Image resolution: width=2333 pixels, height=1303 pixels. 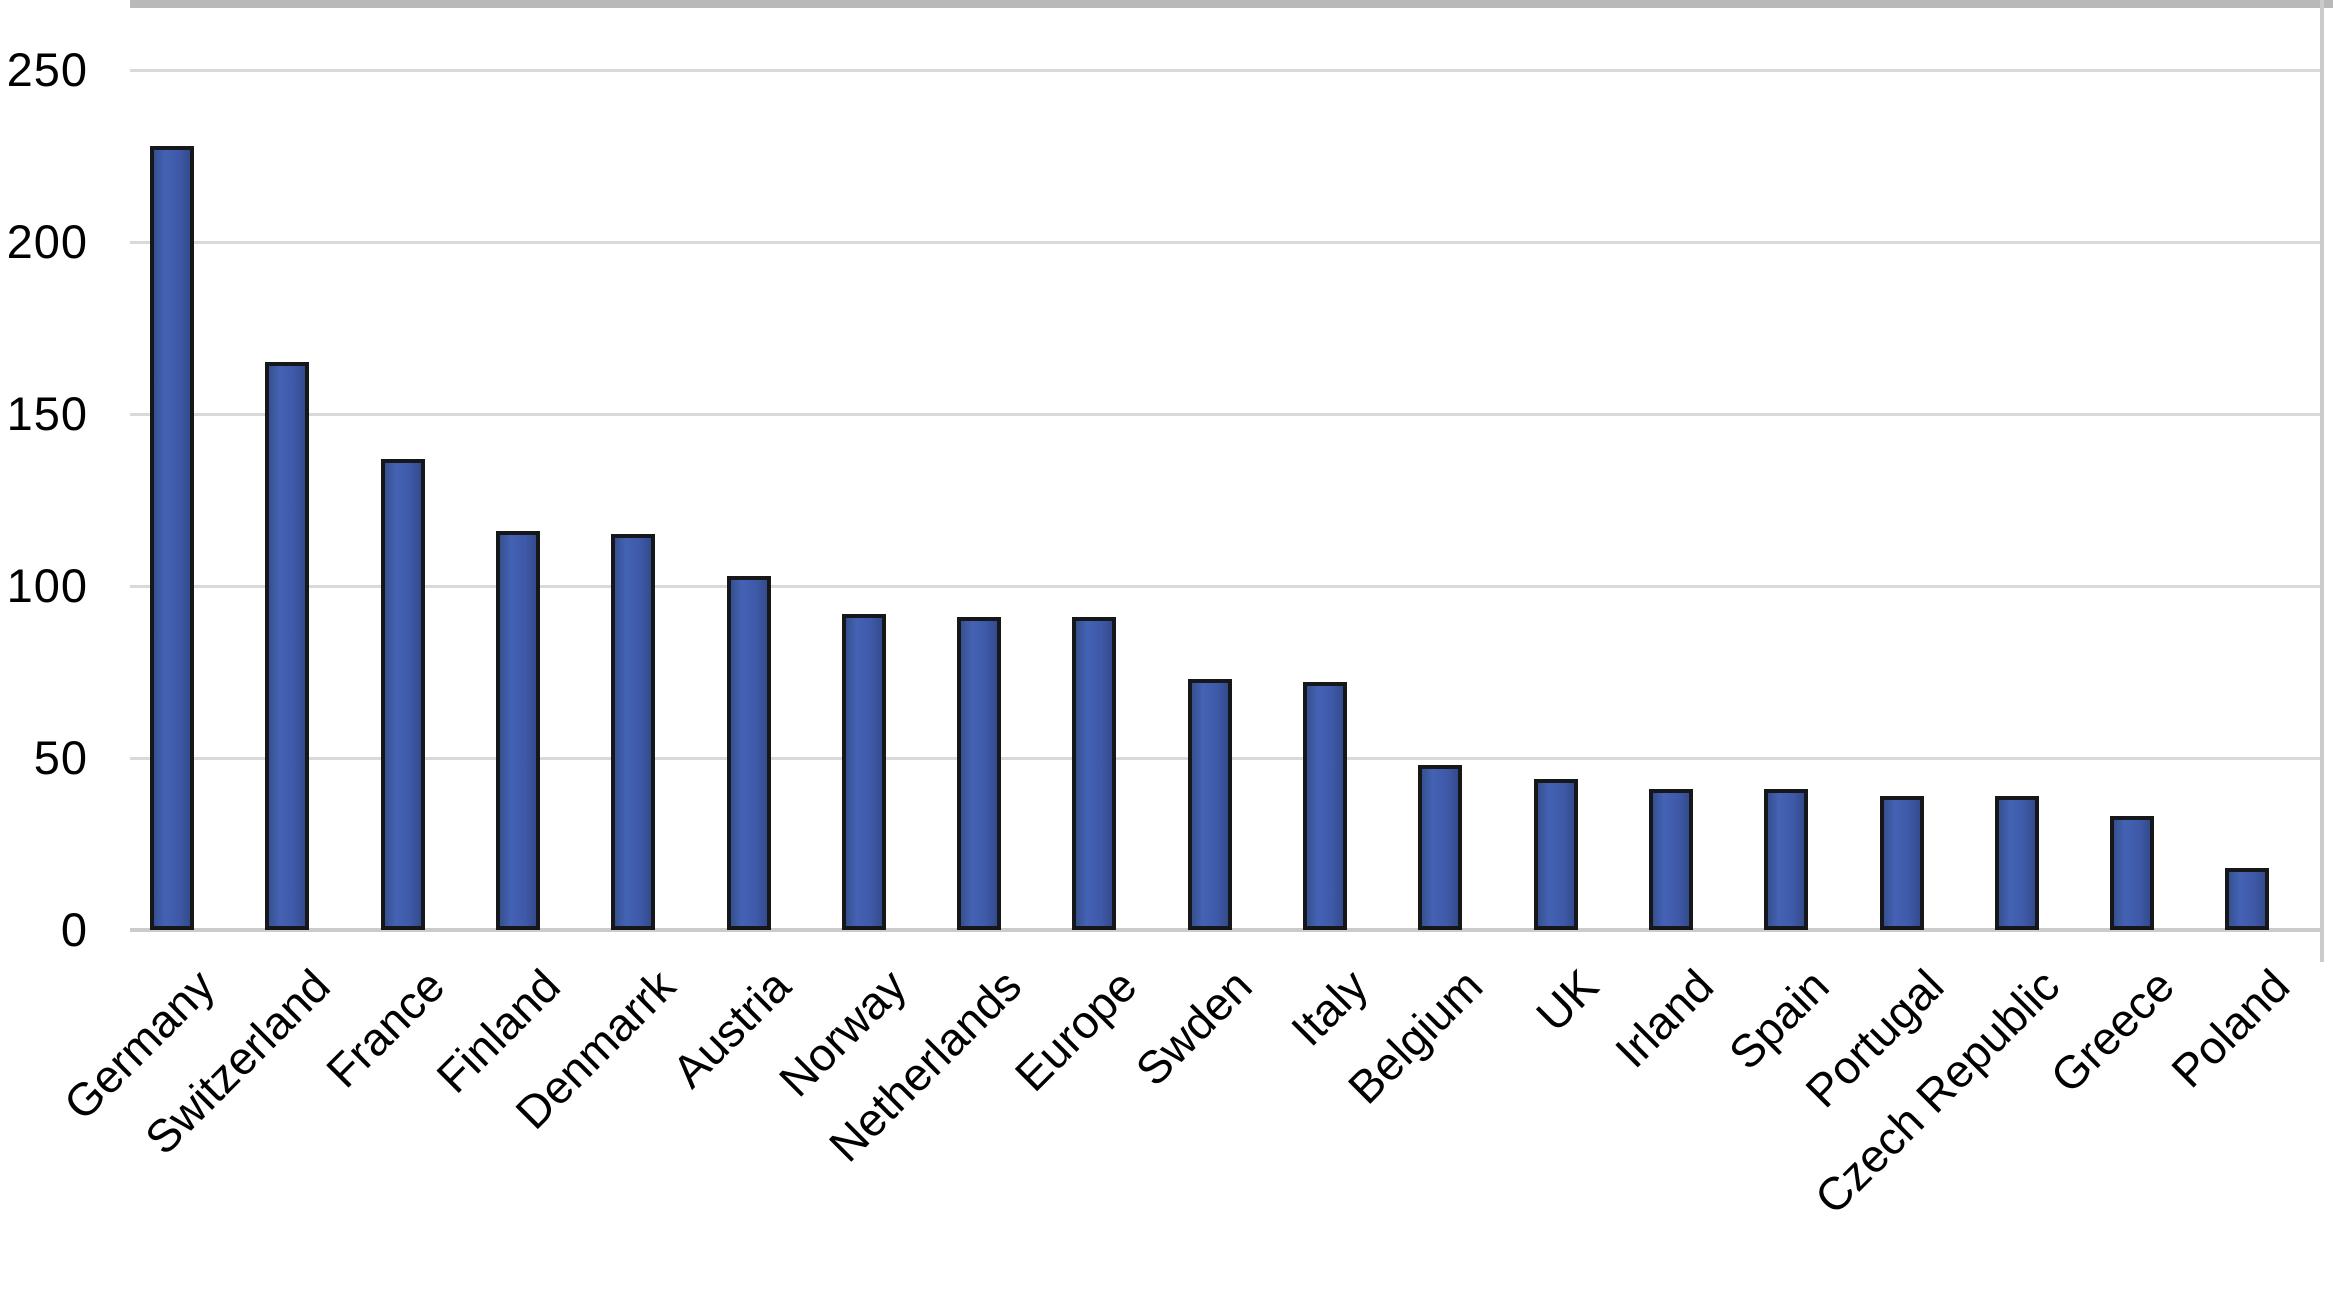 What do you see at coordinates (633, 732) in the screenshot?
I see `bar-denmarrk` at bounding box center [633, 732].